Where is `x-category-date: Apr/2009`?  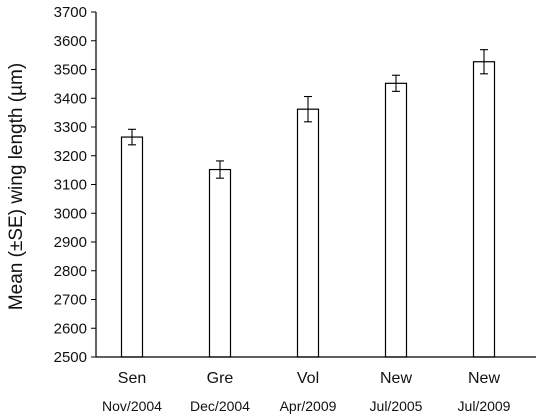 x-category-date: Apr/2009 is located at coordinates (308, 406).